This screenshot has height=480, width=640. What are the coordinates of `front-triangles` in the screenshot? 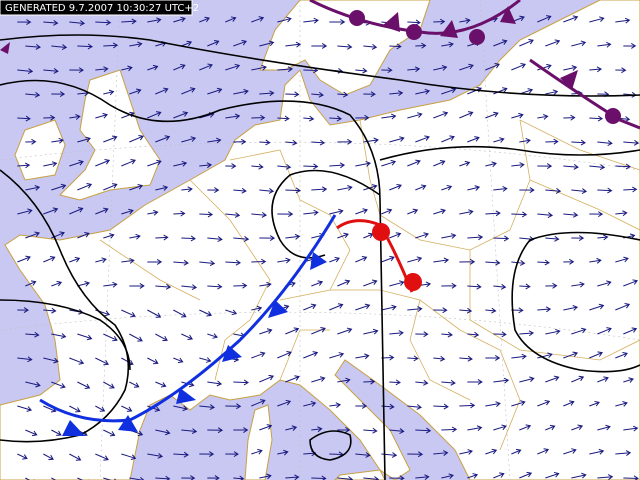 It's located at (449, 22).